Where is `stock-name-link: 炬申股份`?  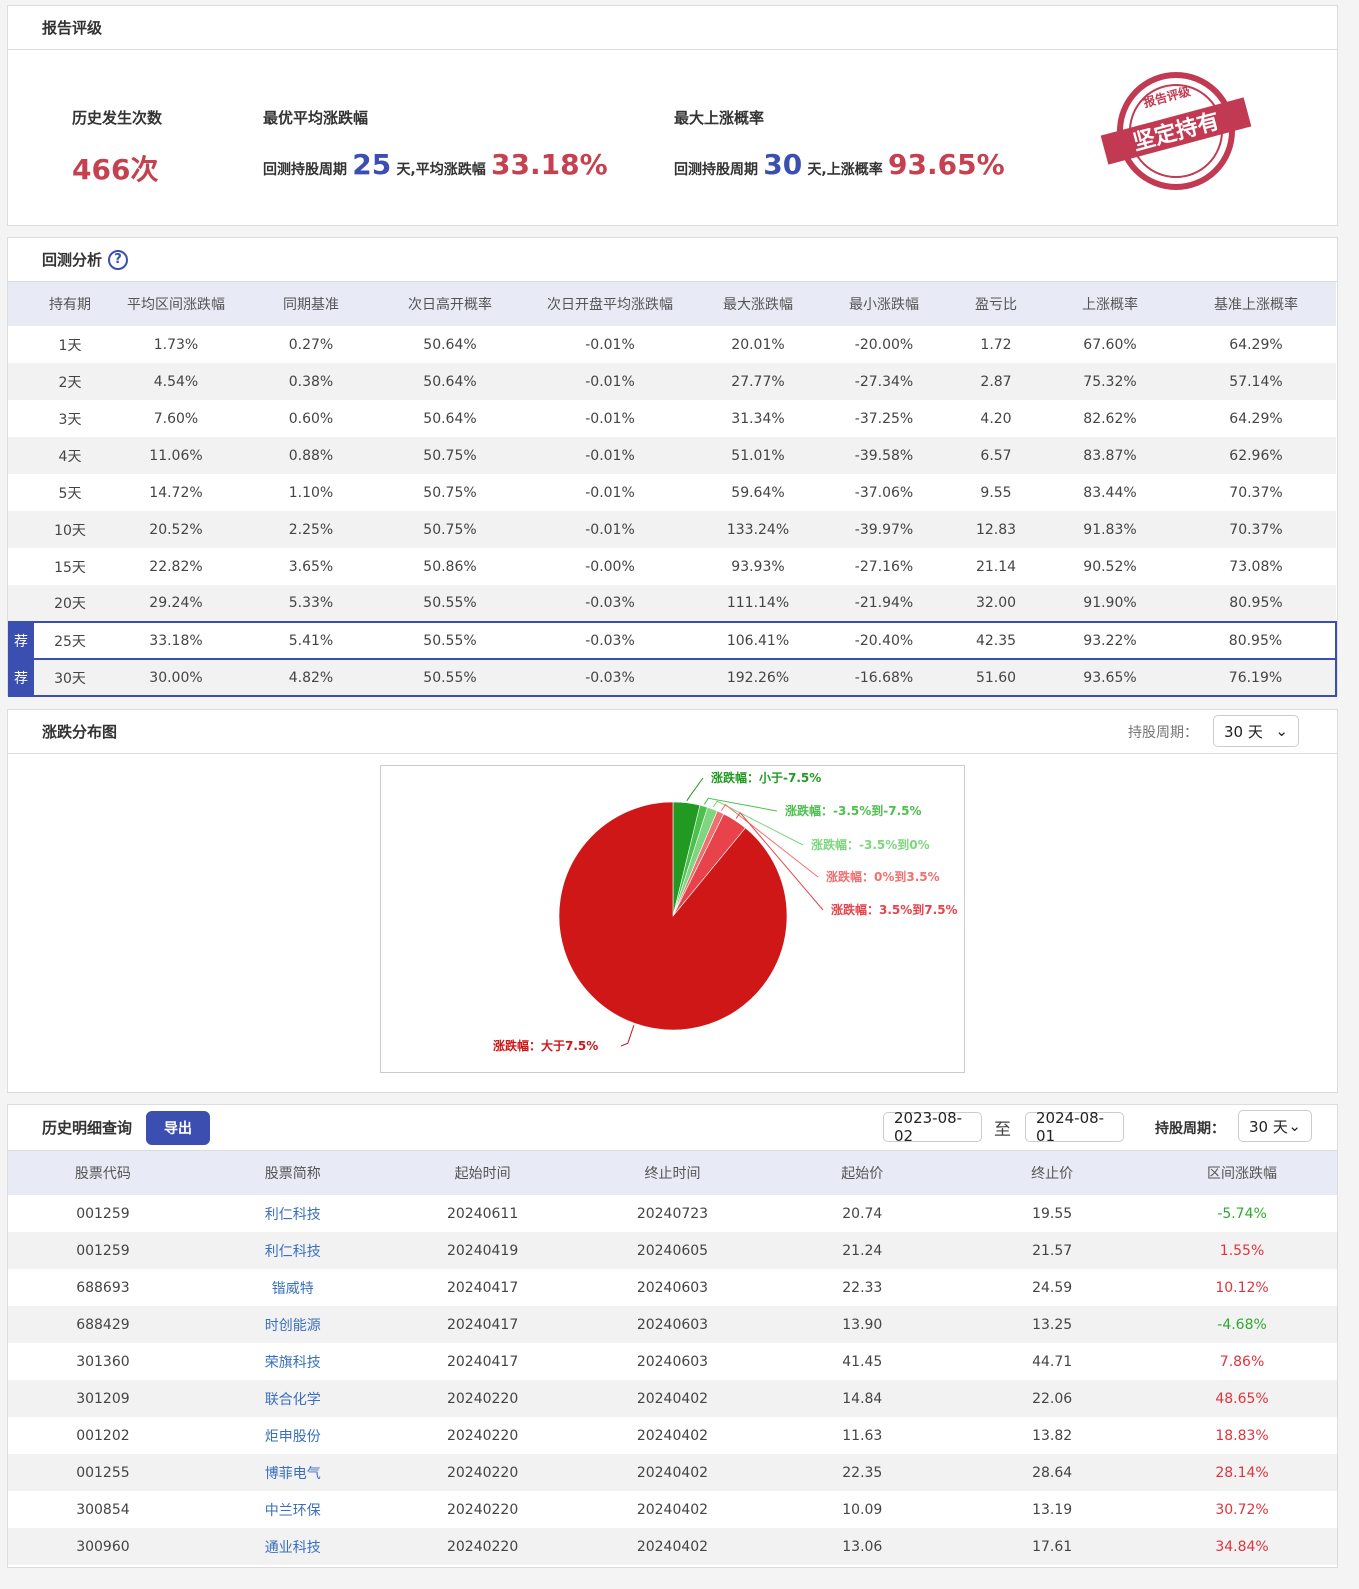 stock-name-link: 炬申股份 is located at coordinates (292, 1436).